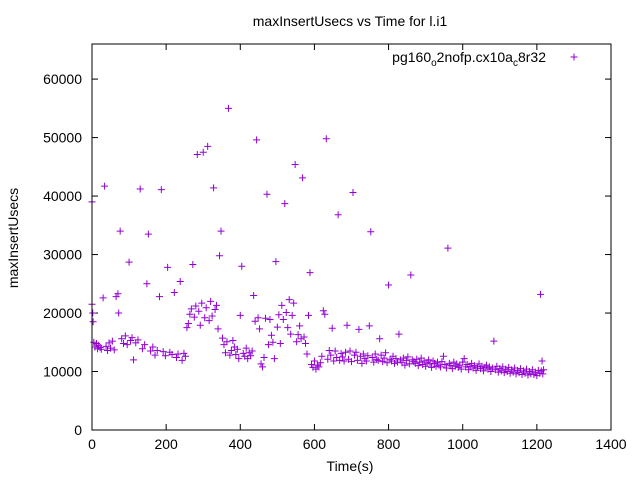  Describe the element at coordinates (315, 444) in the screenshot. I see `x-tick-label: 600` at that location.